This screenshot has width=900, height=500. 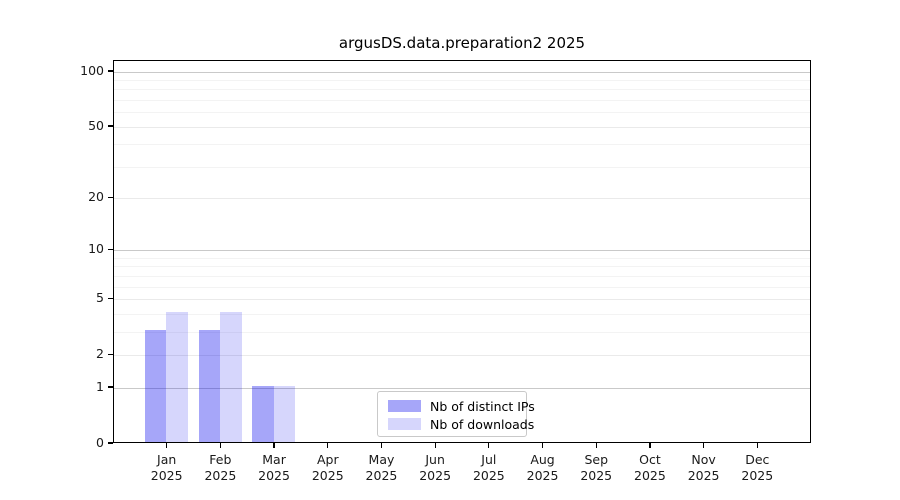 What do you see at coordinates (327, 459) in the screenshot?
I see `x-tick-month: Apr` at bounding box center [327, 459].